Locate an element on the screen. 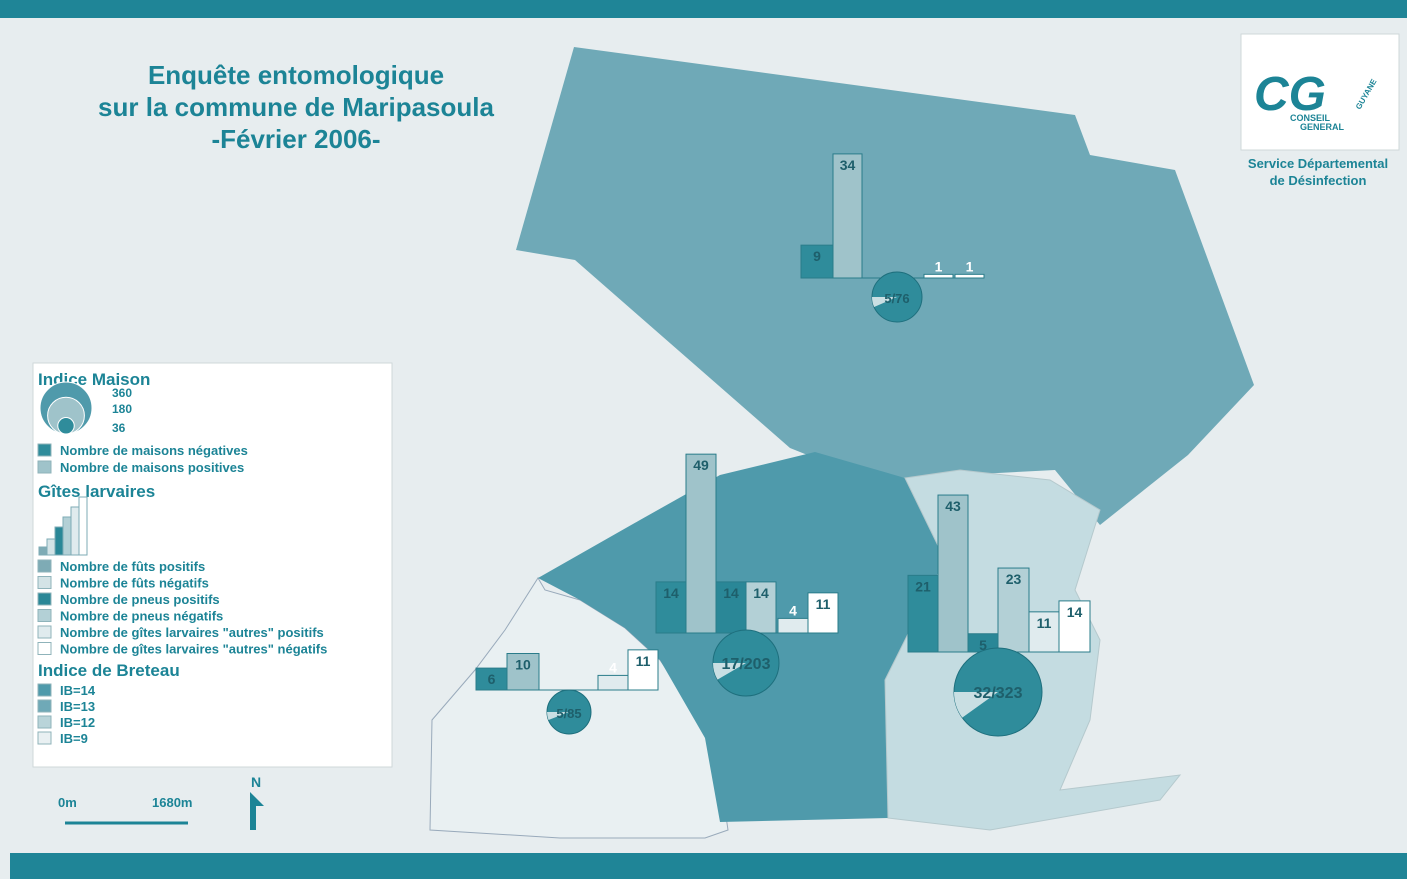  bar-label: 9 is located at coordinates (817, 256).